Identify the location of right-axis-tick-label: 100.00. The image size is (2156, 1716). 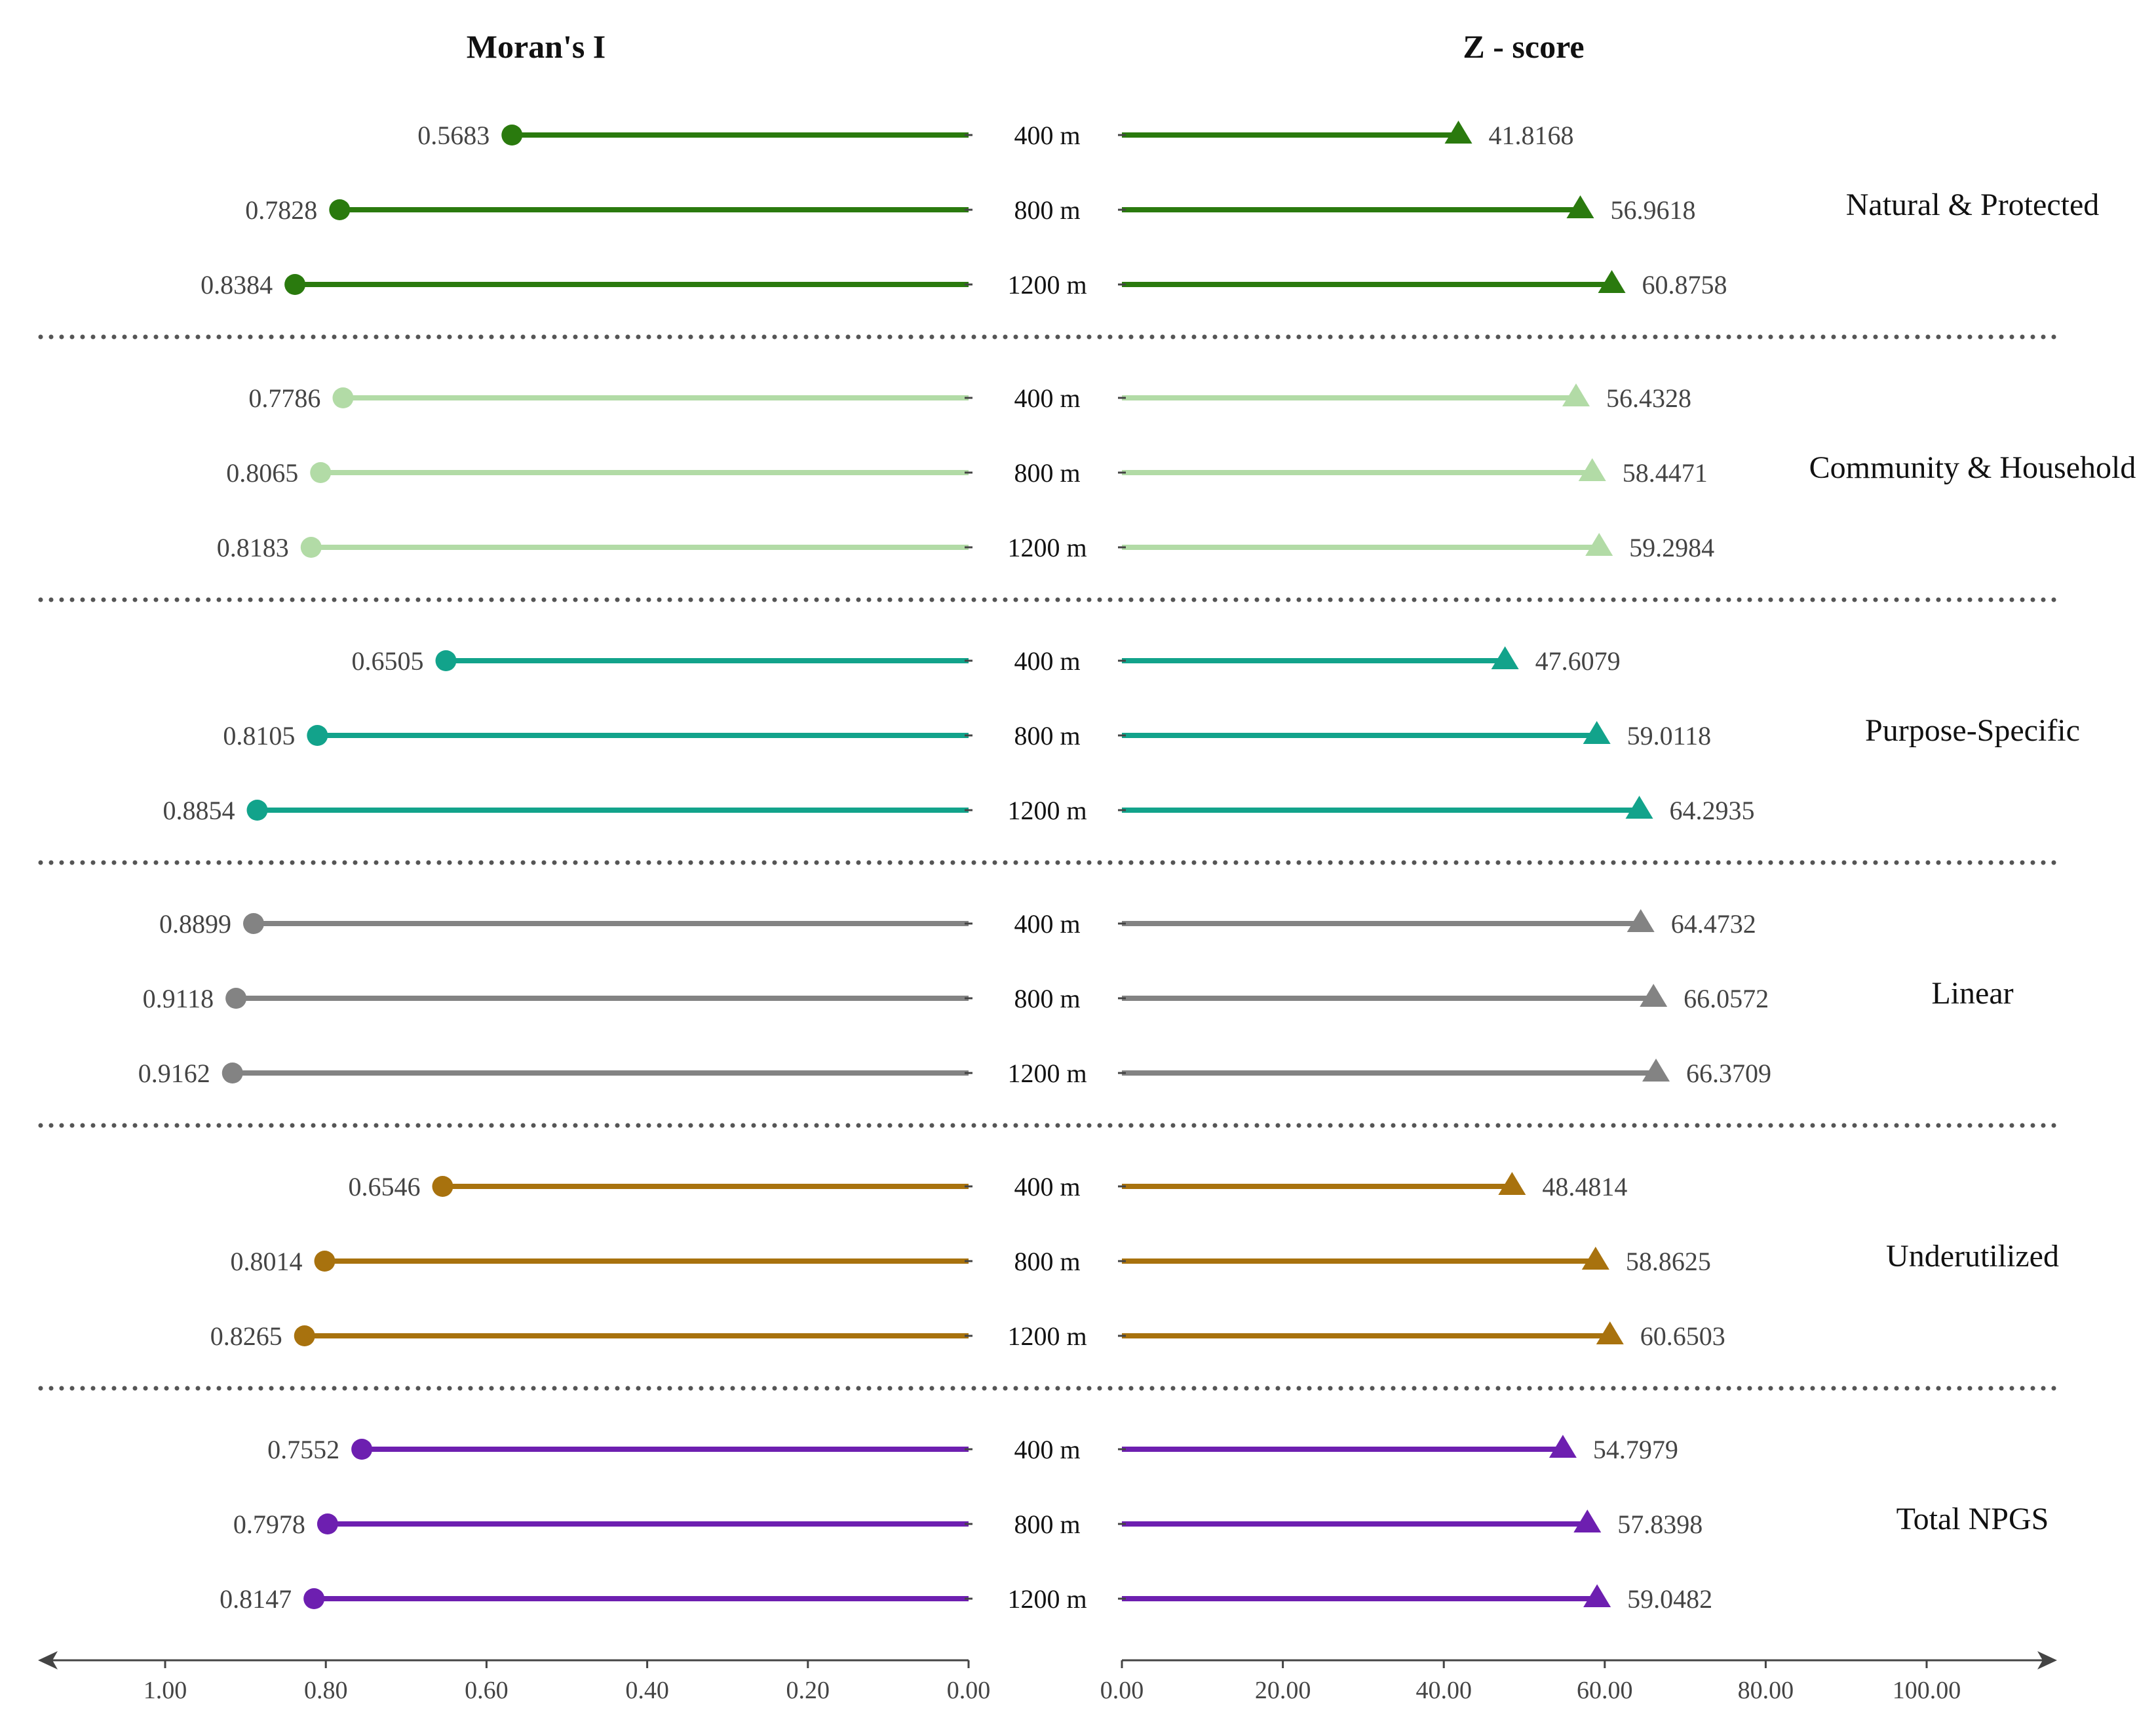
(1927, 1690).